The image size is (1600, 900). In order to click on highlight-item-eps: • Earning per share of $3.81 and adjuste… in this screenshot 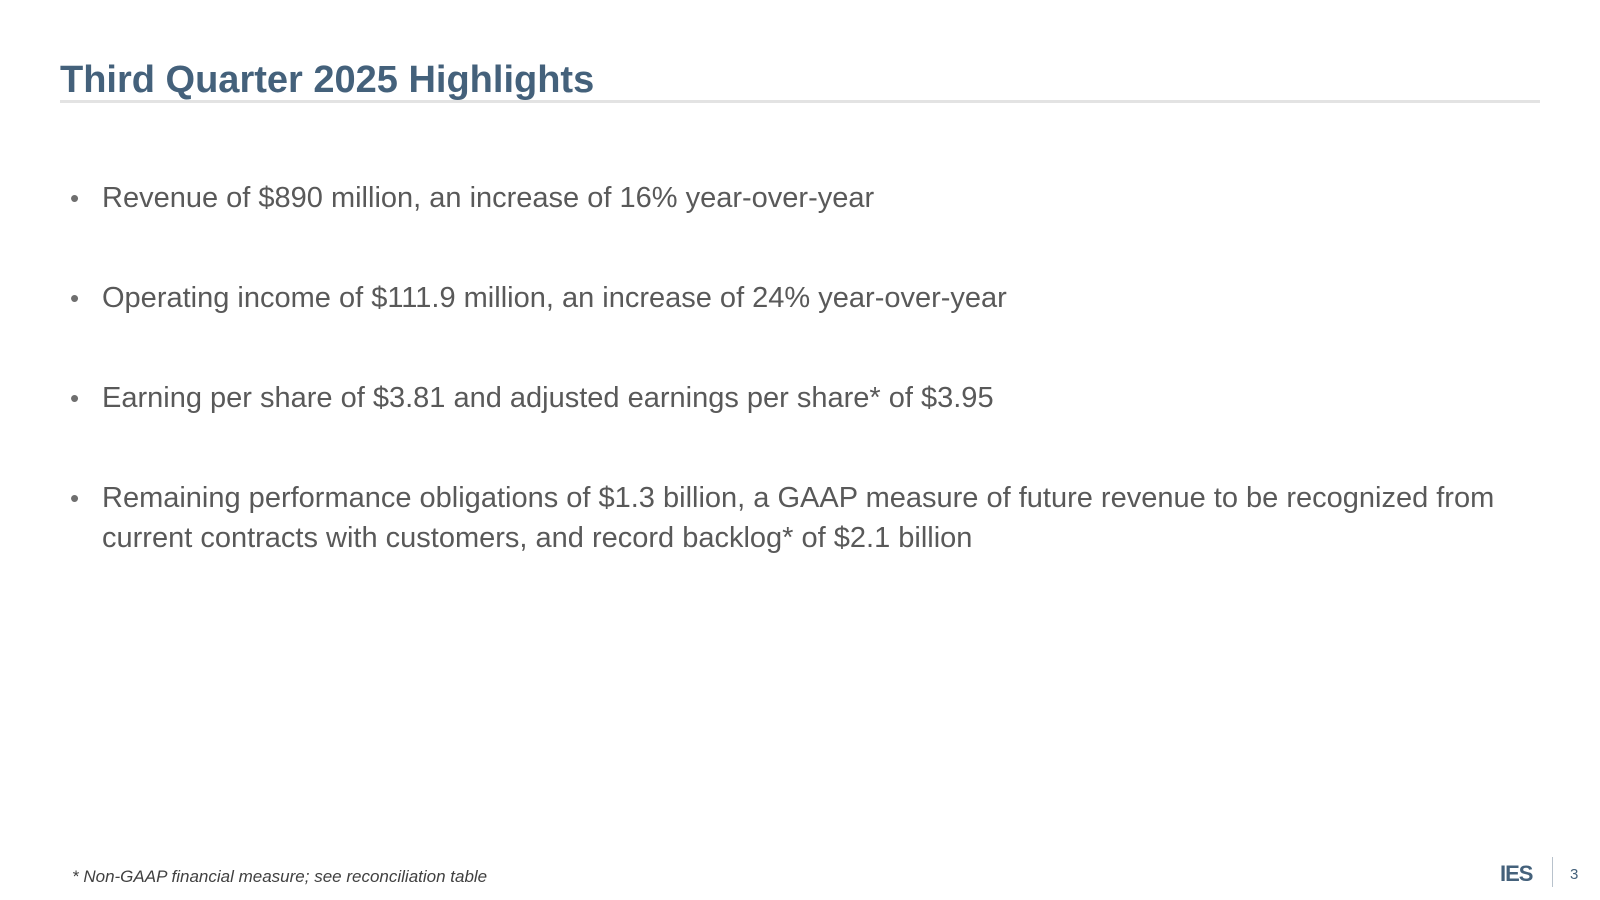, I will do `click(800, 398)`.